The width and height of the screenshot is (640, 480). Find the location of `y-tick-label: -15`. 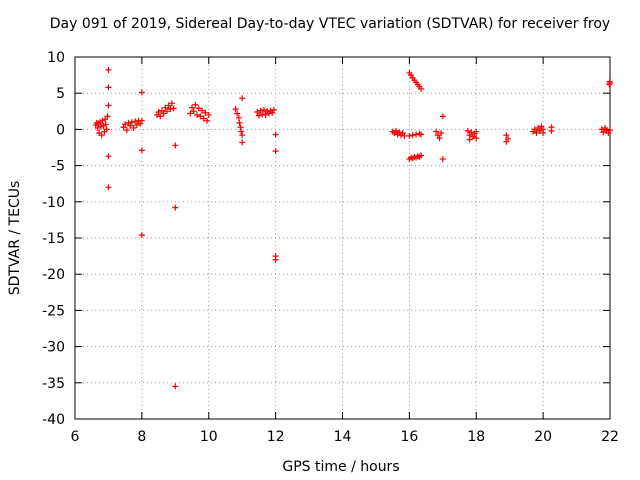

y-tick-label: -15 is located at coordinates (53, 239).